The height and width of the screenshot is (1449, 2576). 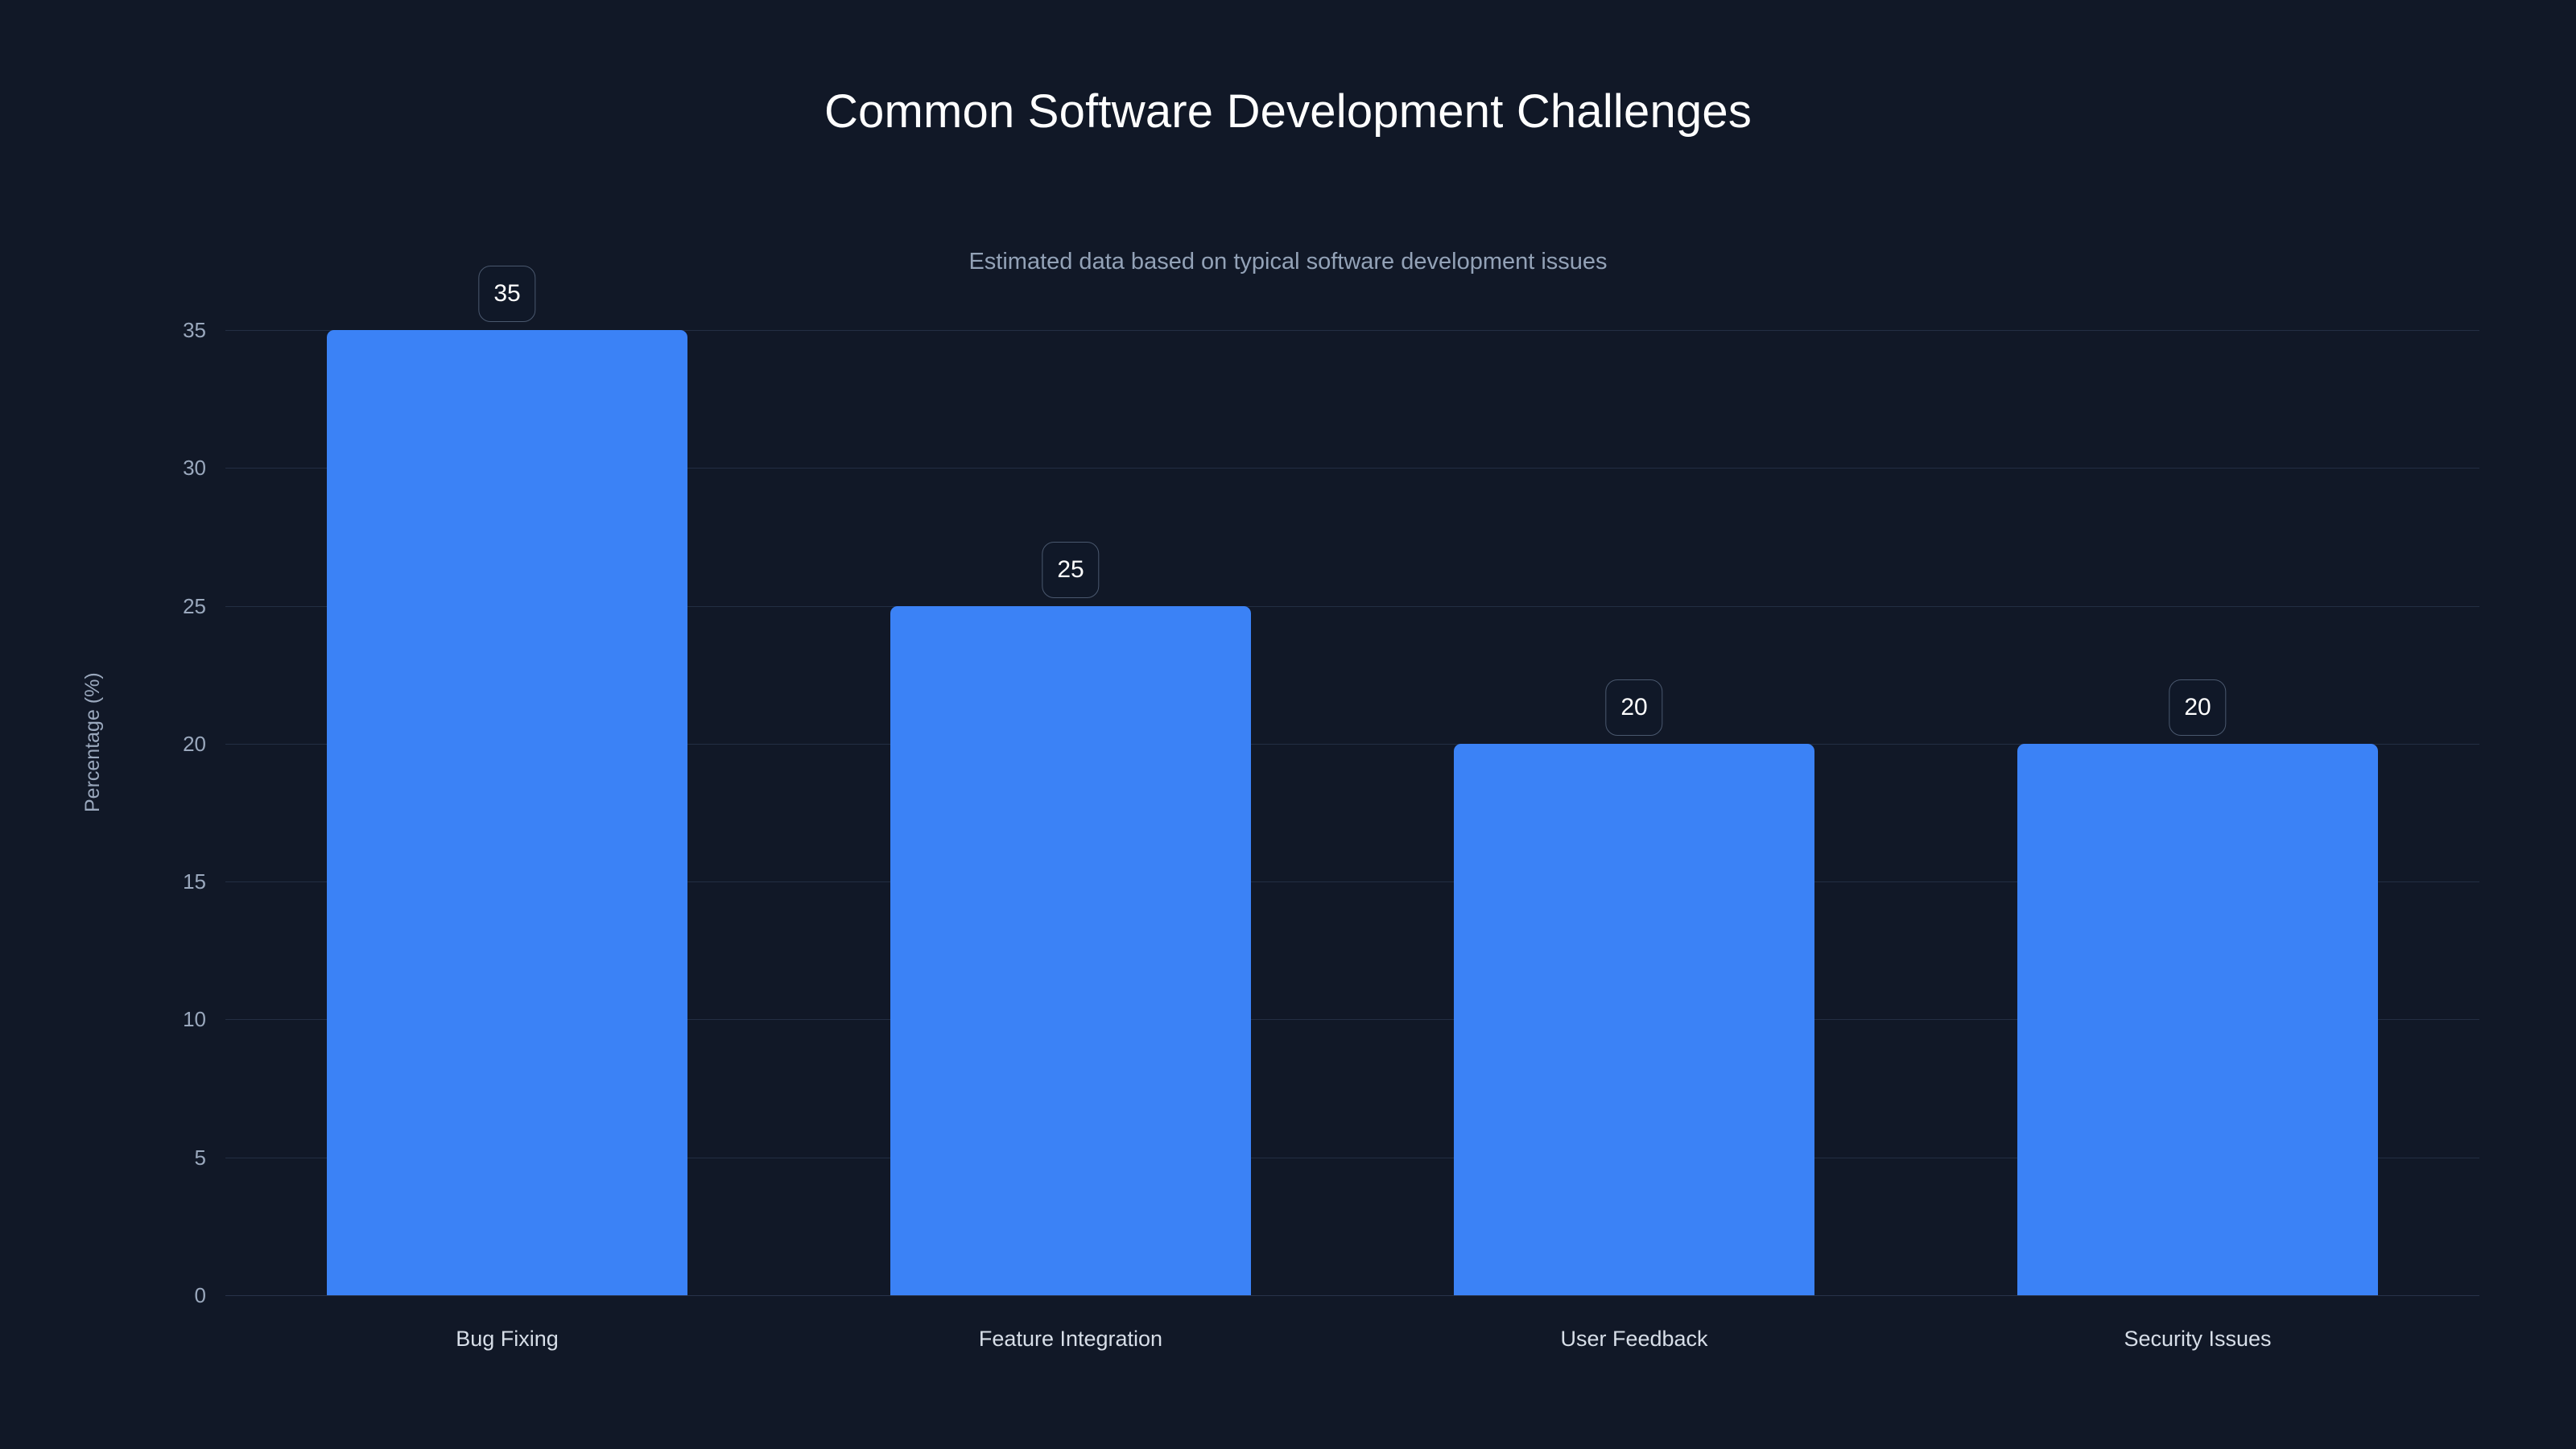 What do you see at coordinates (194, 330) in the screenshot?
I see `y-axis-tick-label: 35` at bounding box center [194, 330].